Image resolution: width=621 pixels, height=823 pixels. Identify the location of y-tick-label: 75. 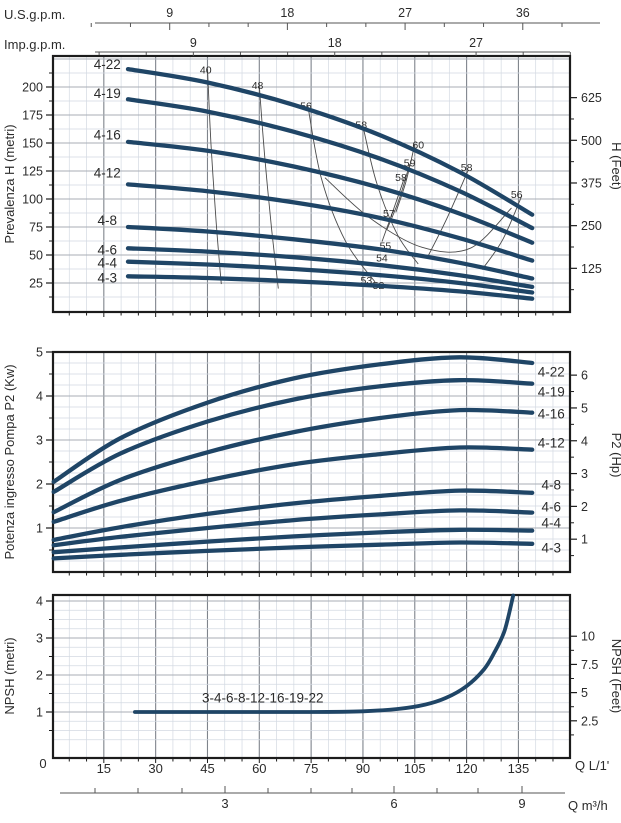
(36, 228).